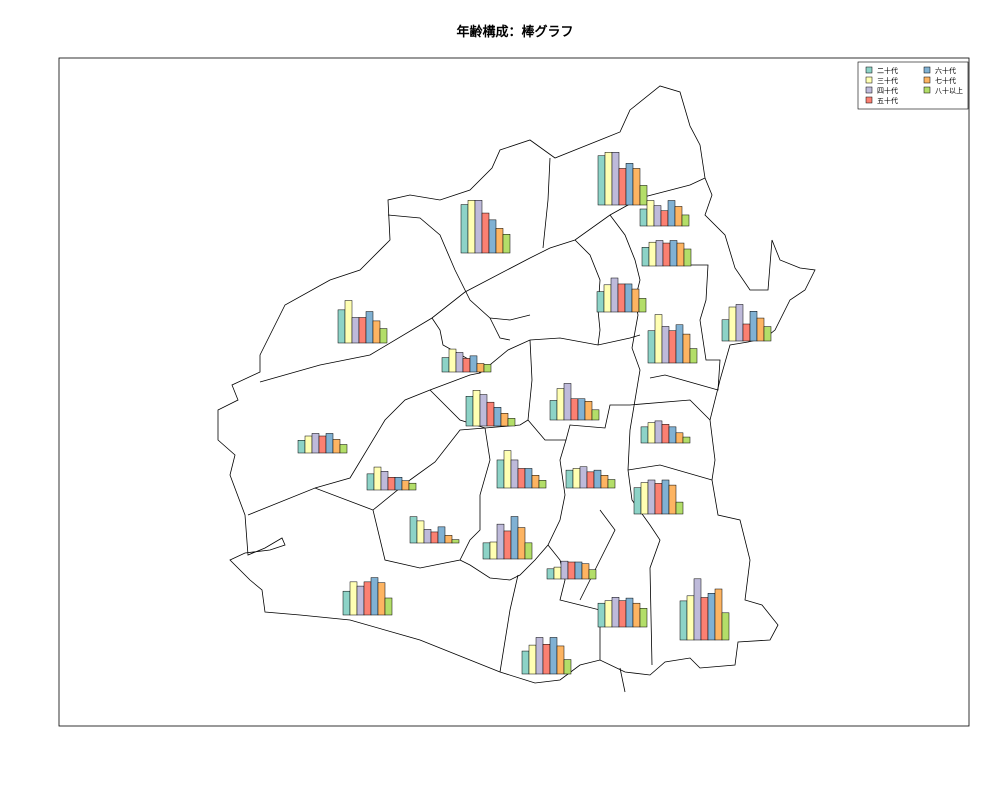 The height and width of the screenshot is (800, 1000). What do you see at coordinates (887, 80) in the screenshot?
I see `legend-label: 三十代` at bounding box center [887, 80].